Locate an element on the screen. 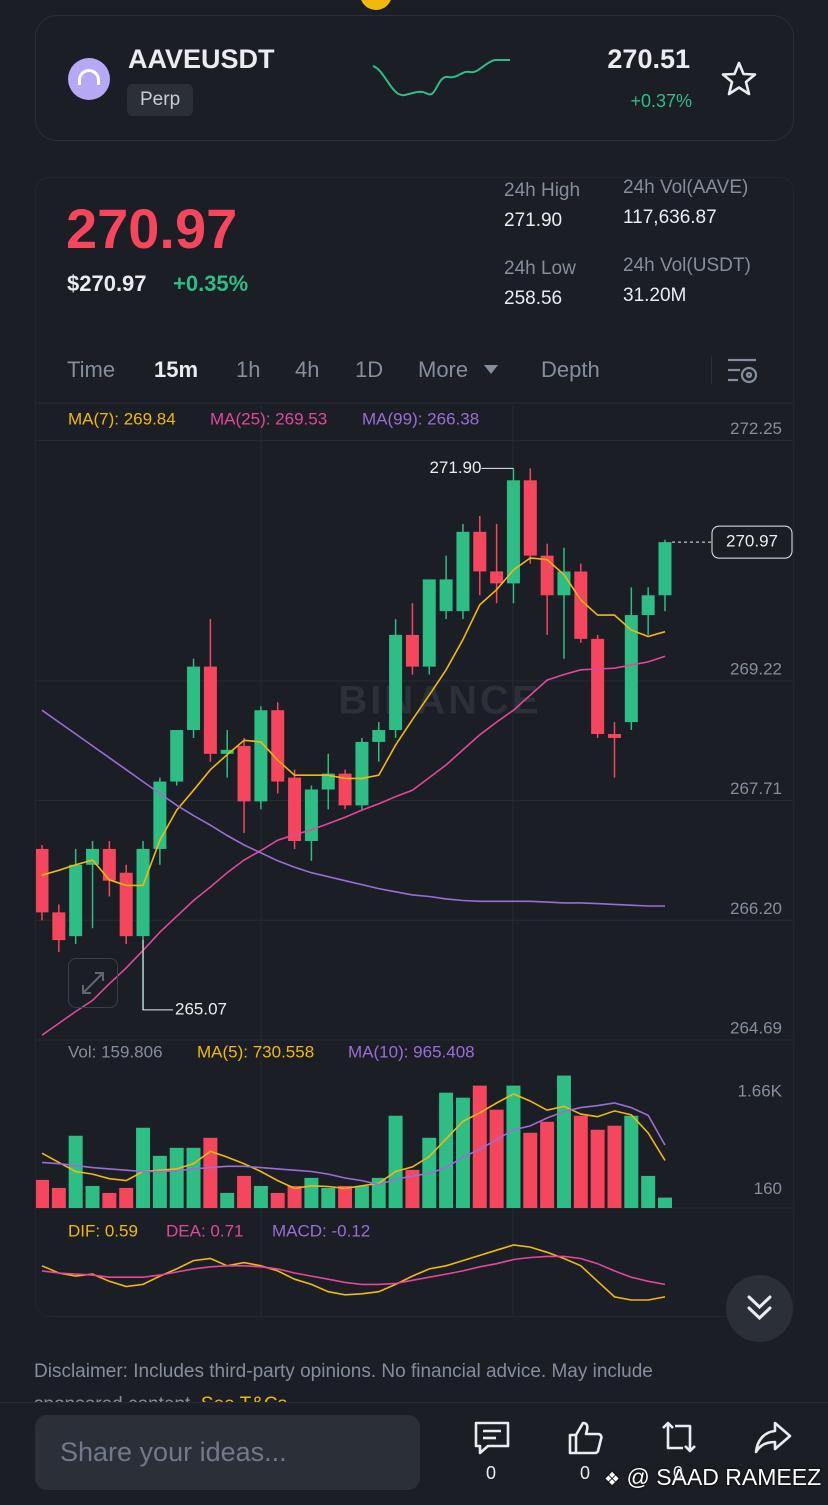 Image resolution: width=828 pixels, height=1505 pixels. stat-label: 24h Vol(USDT) is located at coordinates (687, 265).